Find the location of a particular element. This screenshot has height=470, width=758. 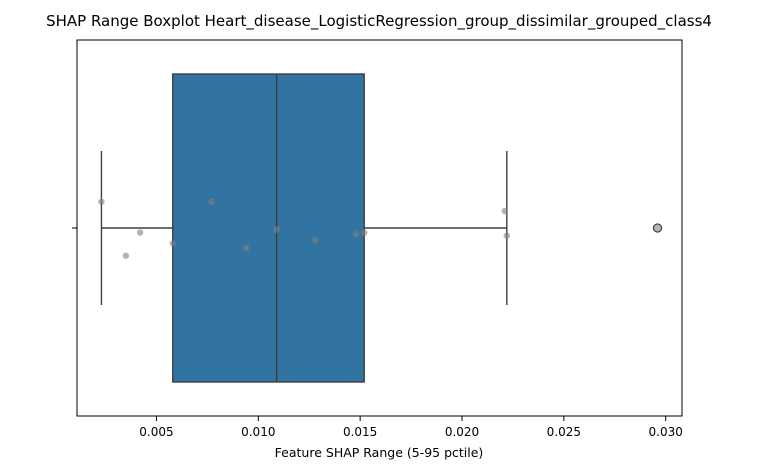

x-tick-label: 0.010 is located at coordinates (258, 432).